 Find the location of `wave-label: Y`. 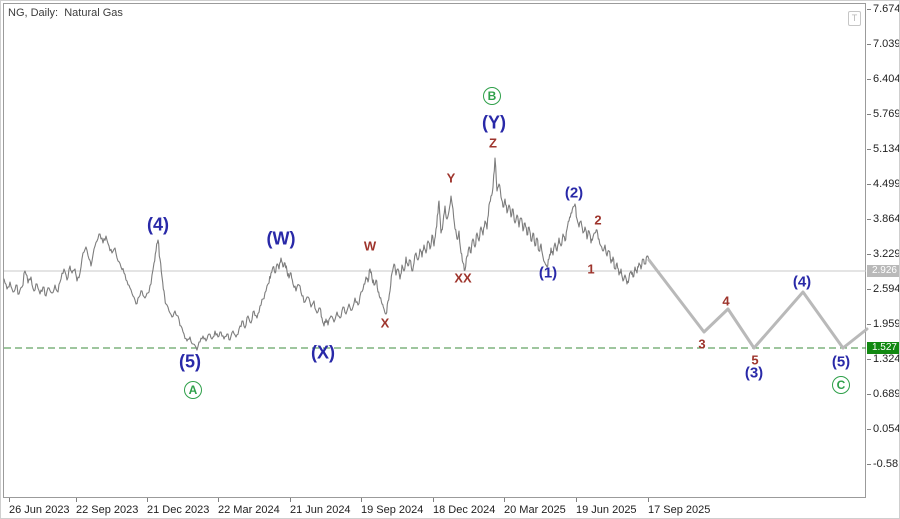

wave-label: Y is located at coordinates (451, 178).